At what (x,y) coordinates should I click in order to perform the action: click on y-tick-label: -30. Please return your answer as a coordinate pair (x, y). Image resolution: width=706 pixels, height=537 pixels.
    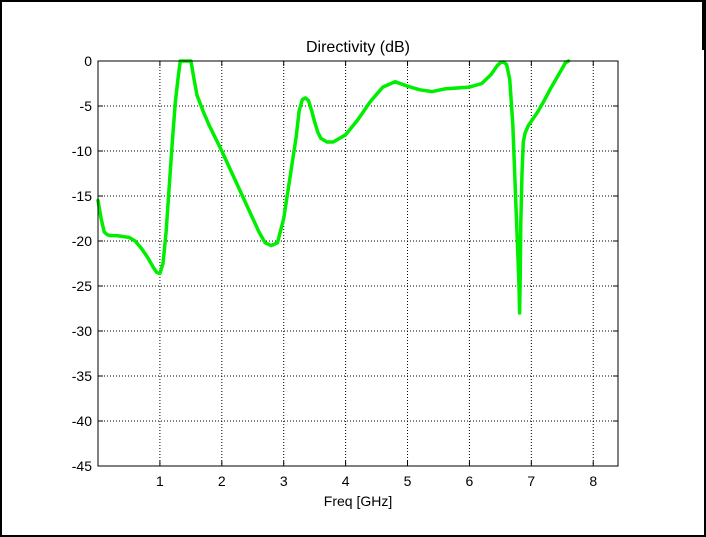
    Looking at the image, I should click on (82, 331).